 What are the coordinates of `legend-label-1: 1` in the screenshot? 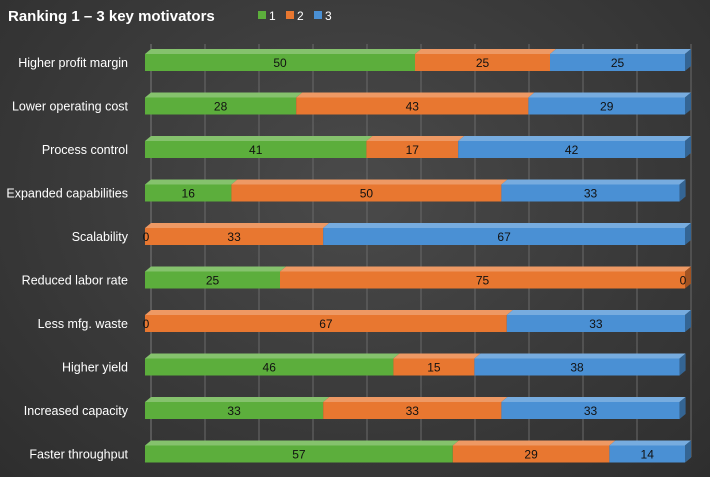 It's located at (272, 16).